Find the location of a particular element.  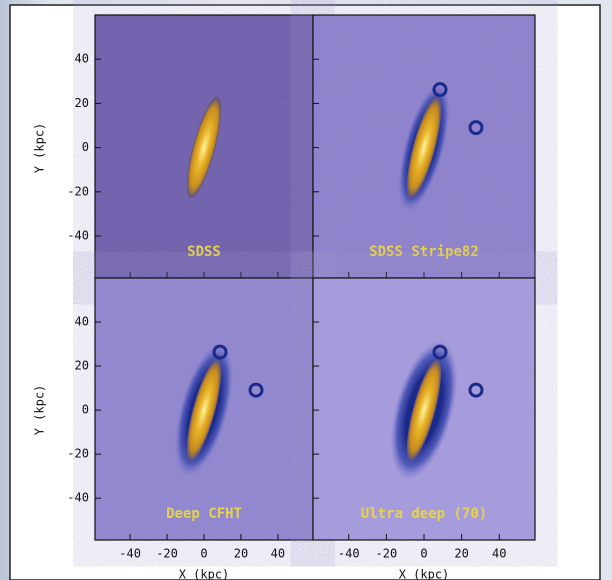

panel-label: Deep CFHT is located at coordinates (204, 514).